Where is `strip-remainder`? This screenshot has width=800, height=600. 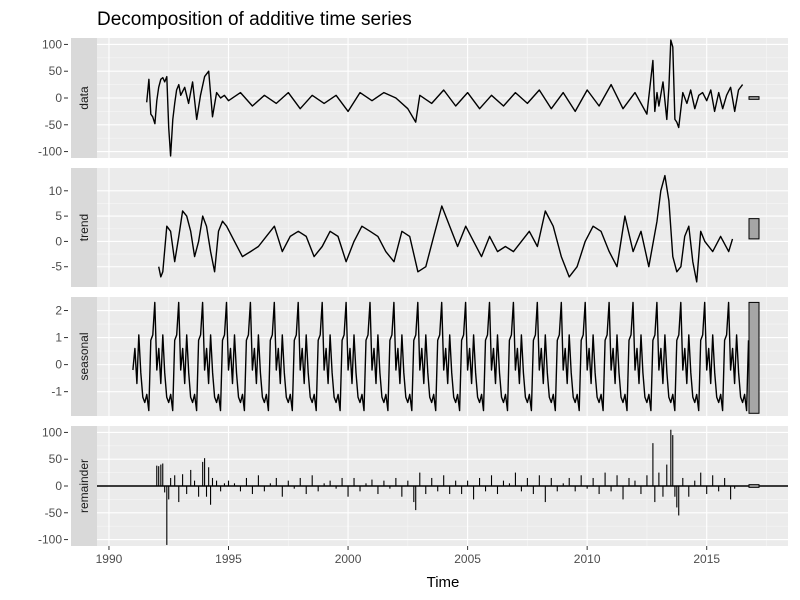
strip-remainder is located at coordinates (84, 486).